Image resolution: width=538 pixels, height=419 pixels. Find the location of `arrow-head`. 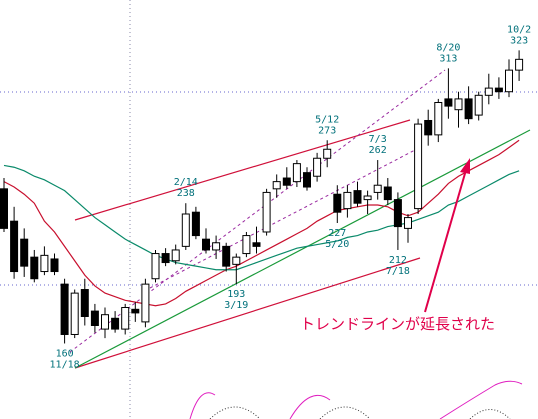

arrow-head is located at coordinates (465, 166).